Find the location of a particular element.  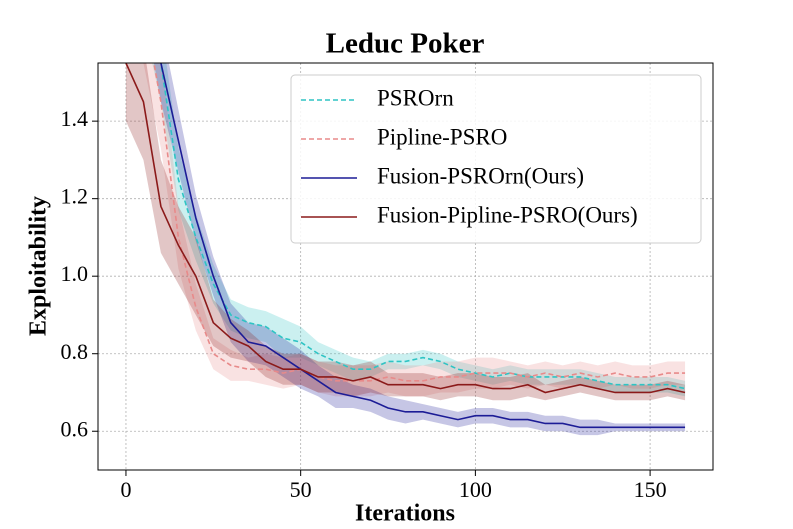

y-tick-label: 1.0 is located at coordinates (75, 273).